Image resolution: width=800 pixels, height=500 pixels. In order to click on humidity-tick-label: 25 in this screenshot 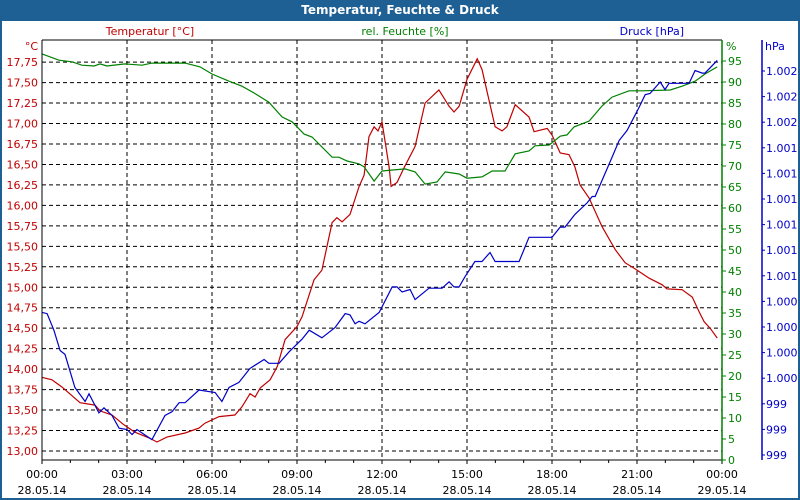, I will do `click(735, 355)`.